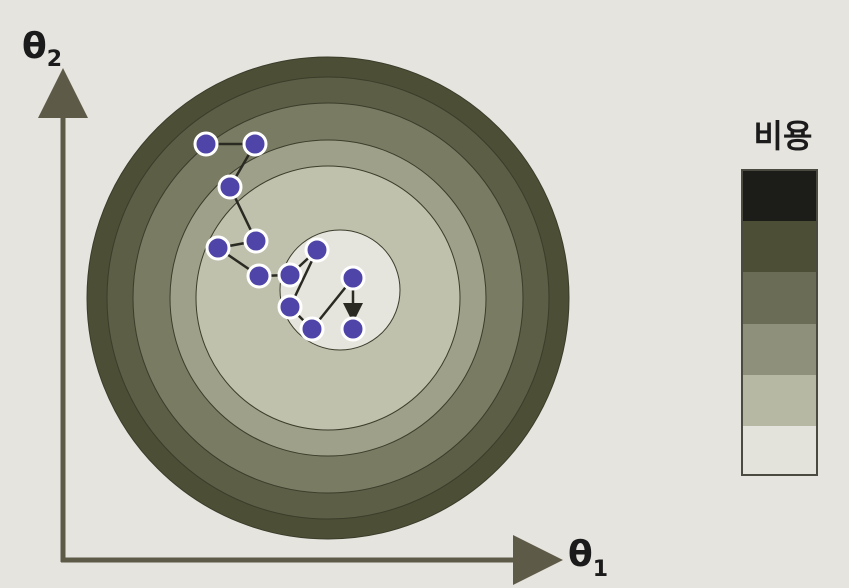 The width and height of the screenshot is (849, 588). Describe the element at coordinates (279, 236) in the screenshot. I see `descent-points` at that location.